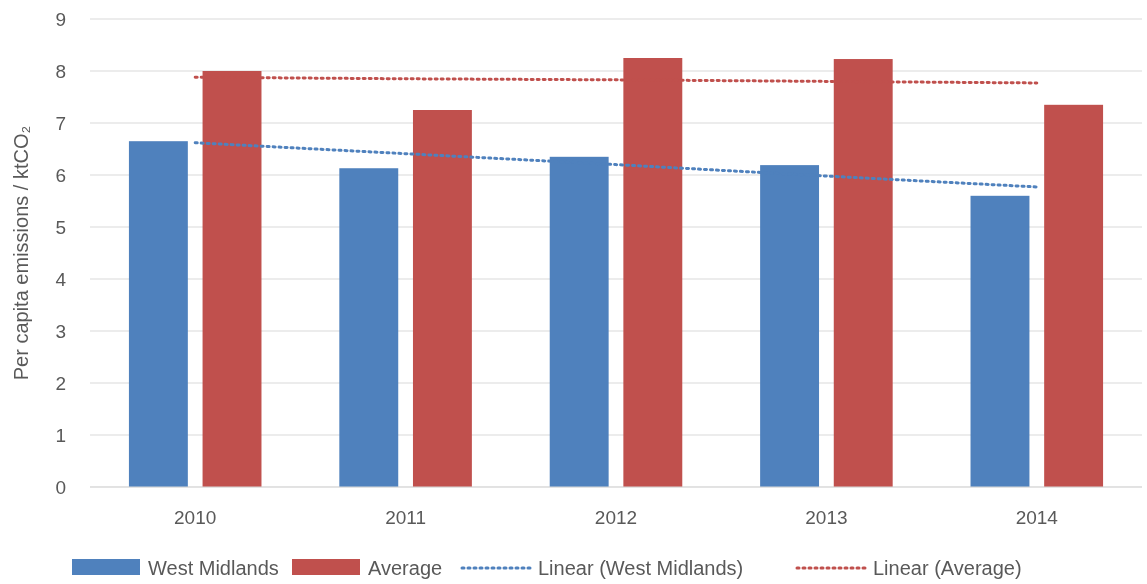 This screenshot has height=584, width=1147. I want to click on y-tick-label: 2, so click(60, 383).